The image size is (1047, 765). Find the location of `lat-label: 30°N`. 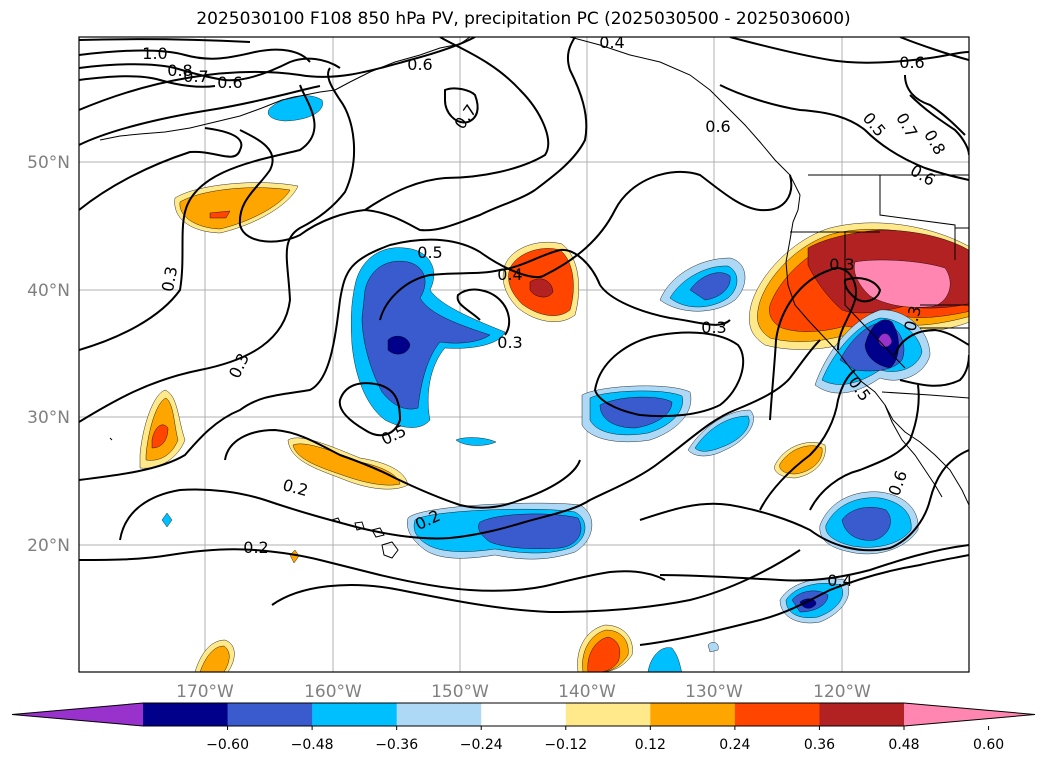

lat-label: 30°N is located at coordinates (48, 418).